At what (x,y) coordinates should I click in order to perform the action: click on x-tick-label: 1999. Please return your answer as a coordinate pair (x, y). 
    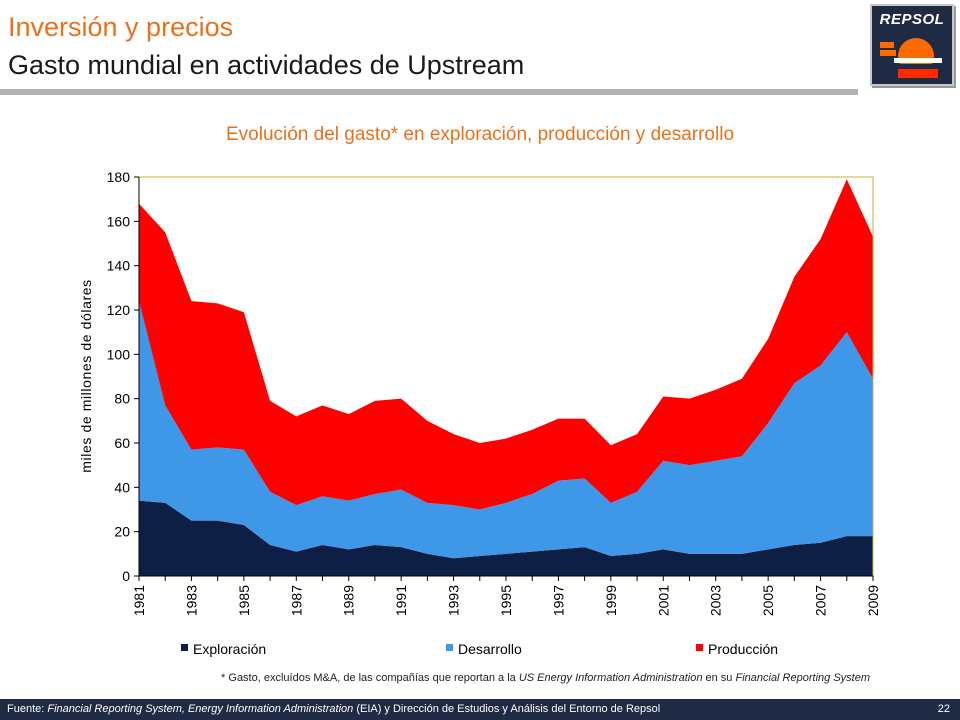
    Looking at the image, I should click on (611, 600).